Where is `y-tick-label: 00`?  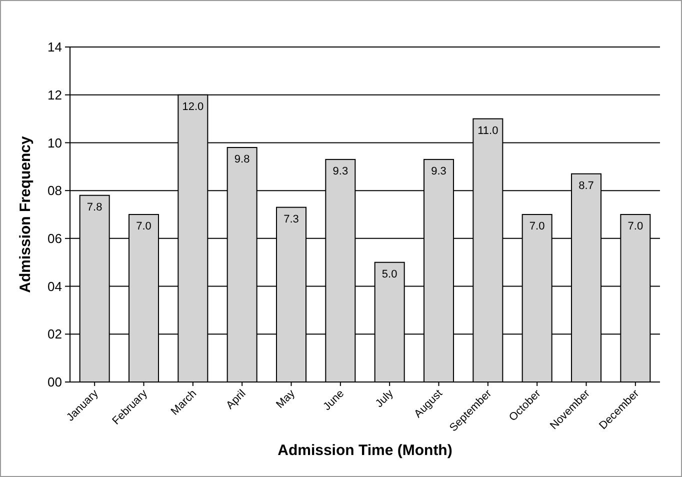
y-tick-label: 00 is located at coordinates (55, 382).